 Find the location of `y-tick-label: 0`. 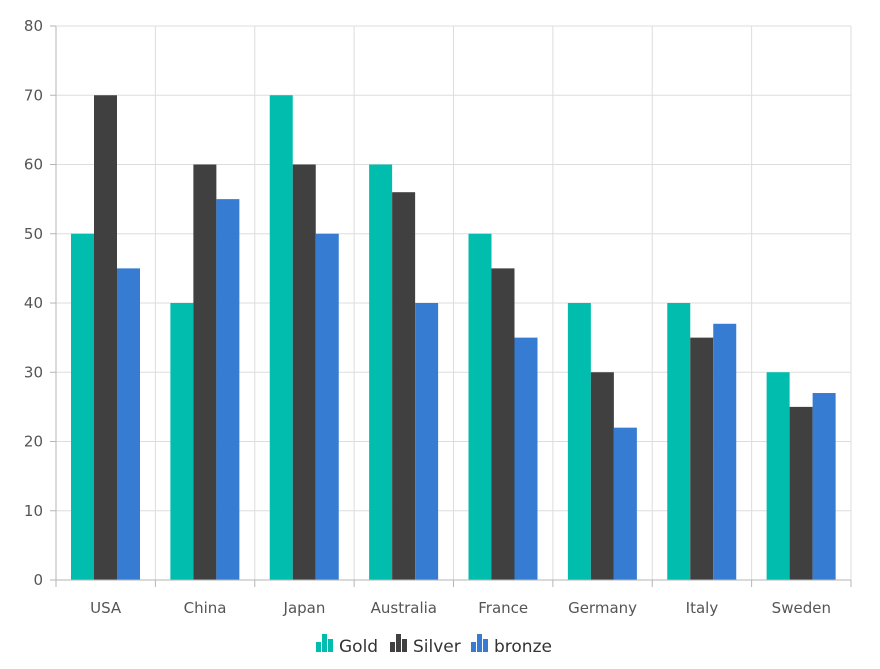

y-tick-label: 0 is located at coordinates (38, 580).